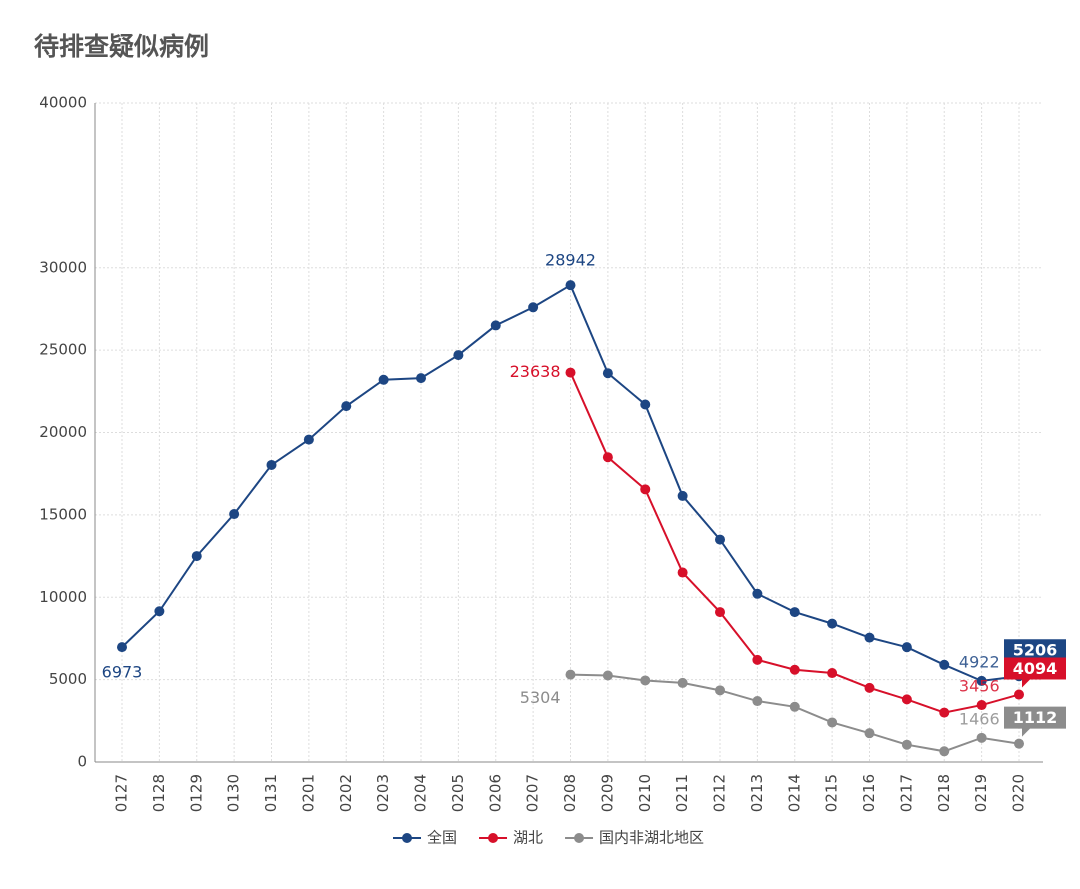  I want to click on x-tick-label: 0217, so click(906, 793).